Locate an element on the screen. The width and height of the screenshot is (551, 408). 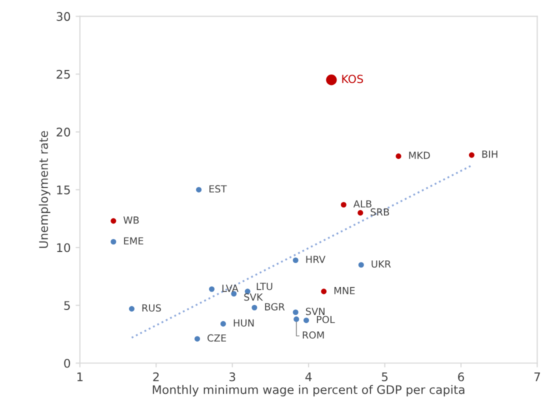
x-tick-label: 4 is located at coordinates (308, 377).